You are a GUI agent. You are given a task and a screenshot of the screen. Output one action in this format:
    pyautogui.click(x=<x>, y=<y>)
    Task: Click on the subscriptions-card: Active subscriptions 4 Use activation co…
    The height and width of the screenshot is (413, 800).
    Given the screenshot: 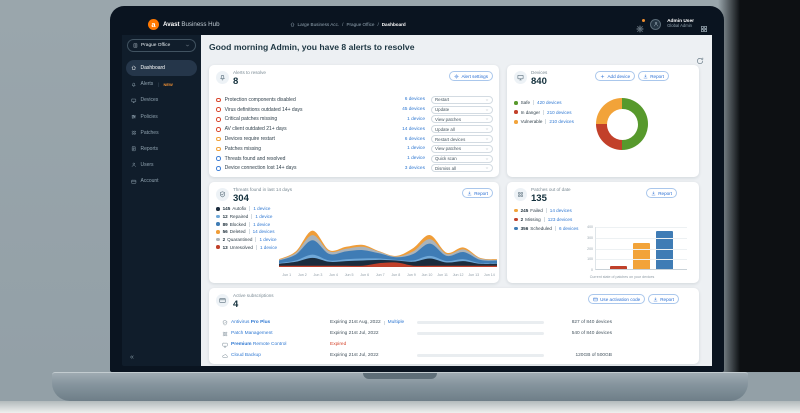 What is the action you would take?
    pyautogui.click(x=454, y=326)
    